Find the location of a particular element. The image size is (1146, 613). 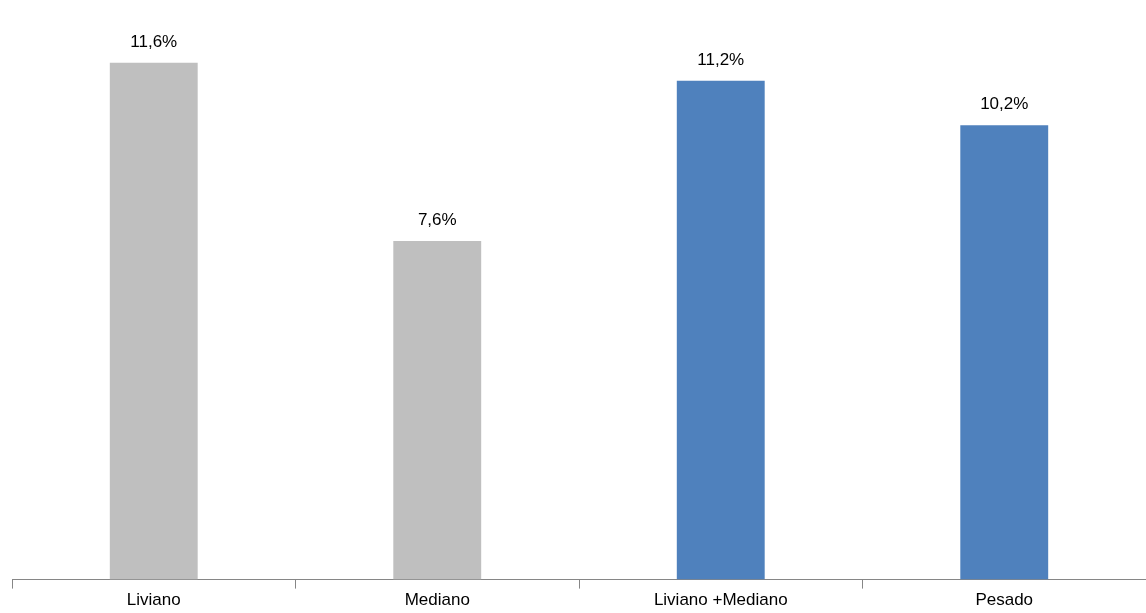

x-tick-label: Liviano is located at coordinates (153, 600).